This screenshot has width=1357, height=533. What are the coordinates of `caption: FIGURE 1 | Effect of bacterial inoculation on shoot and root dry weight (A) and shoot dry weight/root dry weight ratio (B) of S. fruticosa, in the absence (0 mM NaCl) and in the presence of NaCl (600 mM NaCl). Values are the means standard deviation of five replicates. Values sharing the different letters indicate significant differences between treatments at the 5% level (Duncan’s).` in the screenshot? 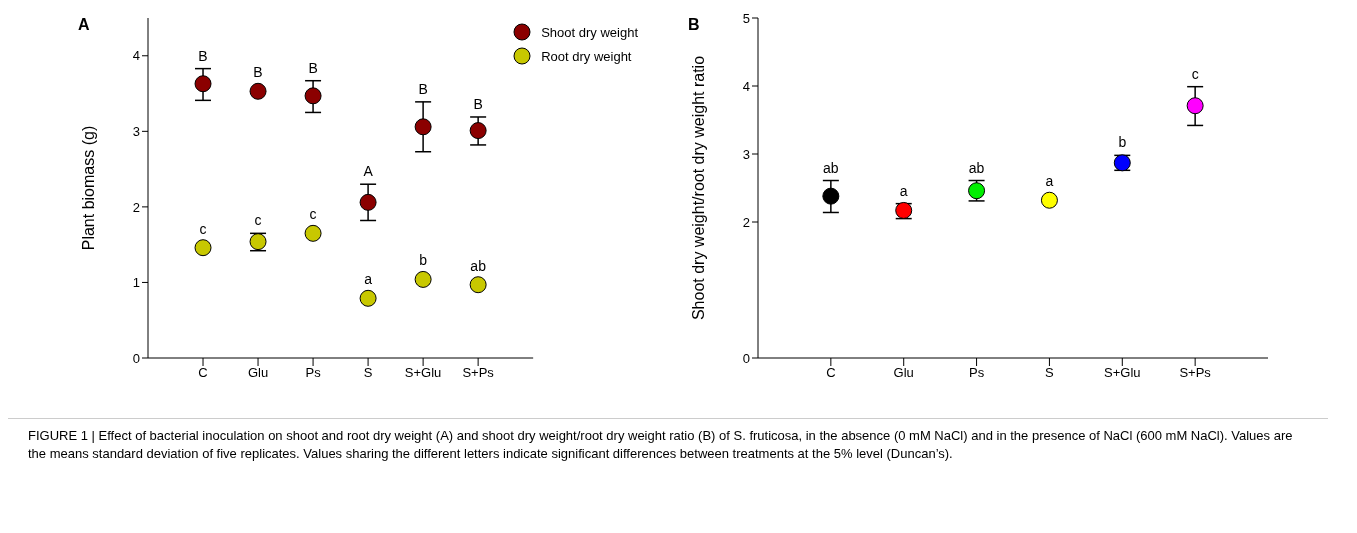 It's located at (668, 444).